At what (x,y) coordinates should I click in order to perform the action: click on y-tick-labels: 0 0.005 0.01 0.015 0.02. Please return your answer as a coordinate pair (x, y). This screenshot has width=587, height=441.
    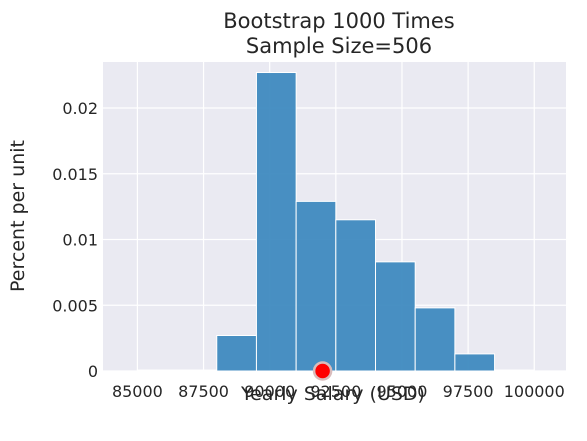
    Looking at the image, I should click on (75, 240).